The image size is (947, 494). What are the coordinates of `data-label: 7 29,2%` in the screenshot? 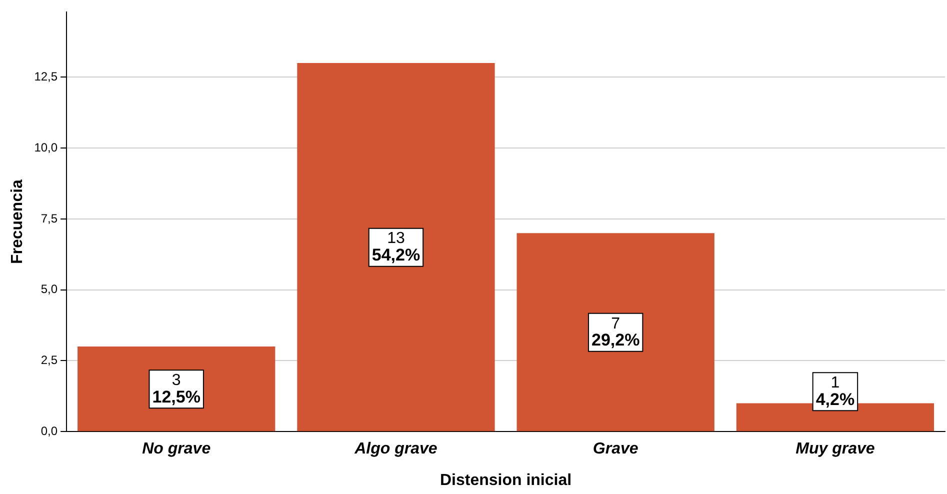 It's located at (615, 332).